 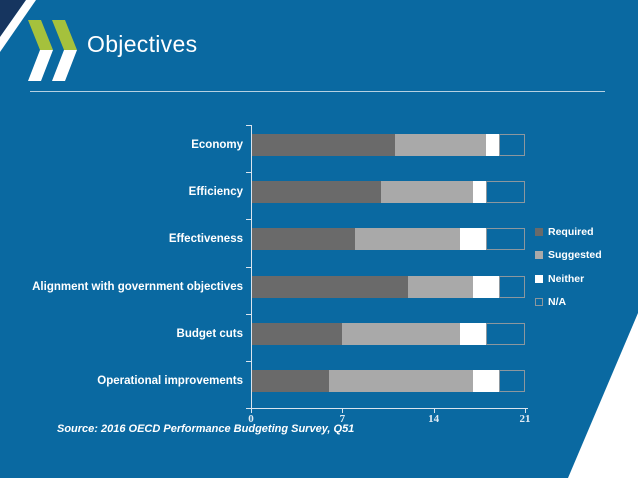 I want to click on header-divider, so click(x=317, y=91).